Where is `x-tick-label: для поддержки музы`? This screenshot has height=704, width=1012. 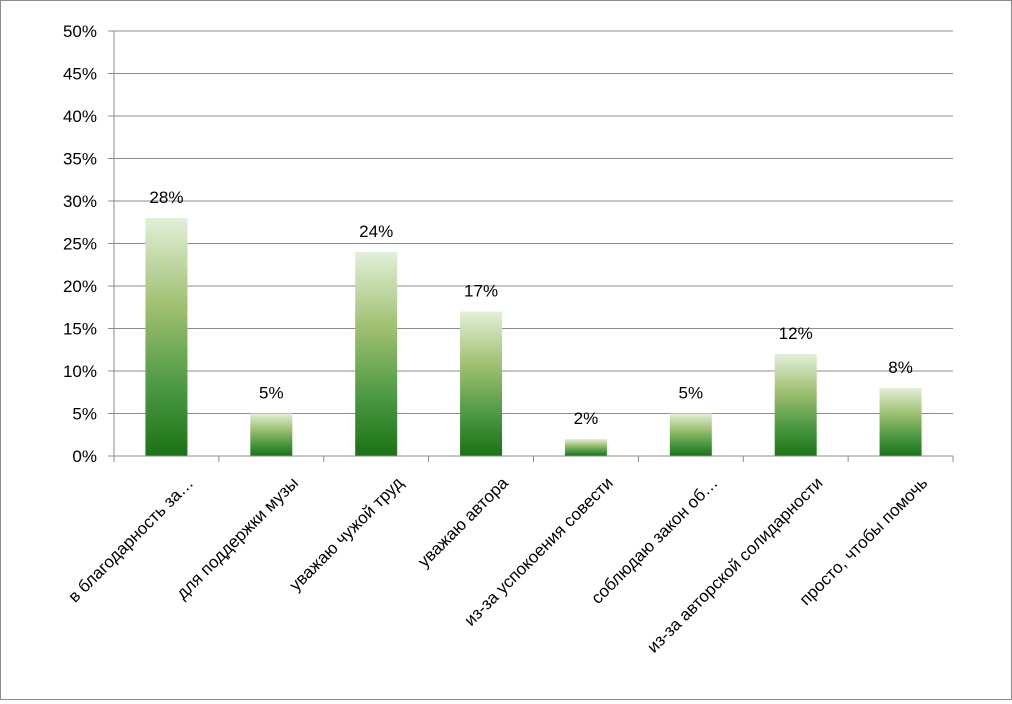 x-tick-label: для поддержки музы is located at coordinates (238, 538).